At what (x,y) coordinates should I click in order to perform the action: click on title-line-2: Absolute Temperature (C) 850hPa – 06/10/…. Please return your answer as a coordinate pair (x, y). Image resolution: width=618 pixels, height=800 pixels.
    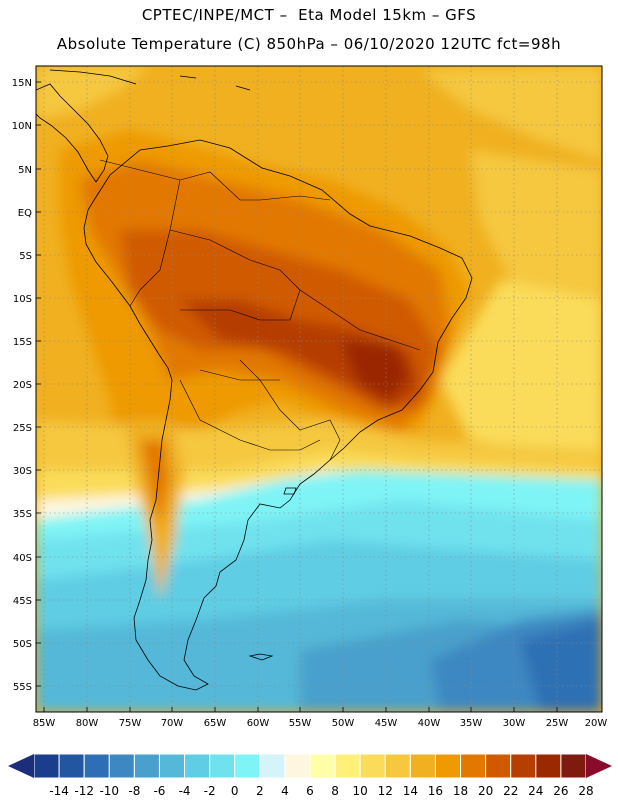
    Looking at the image, I should click on (309, 44).